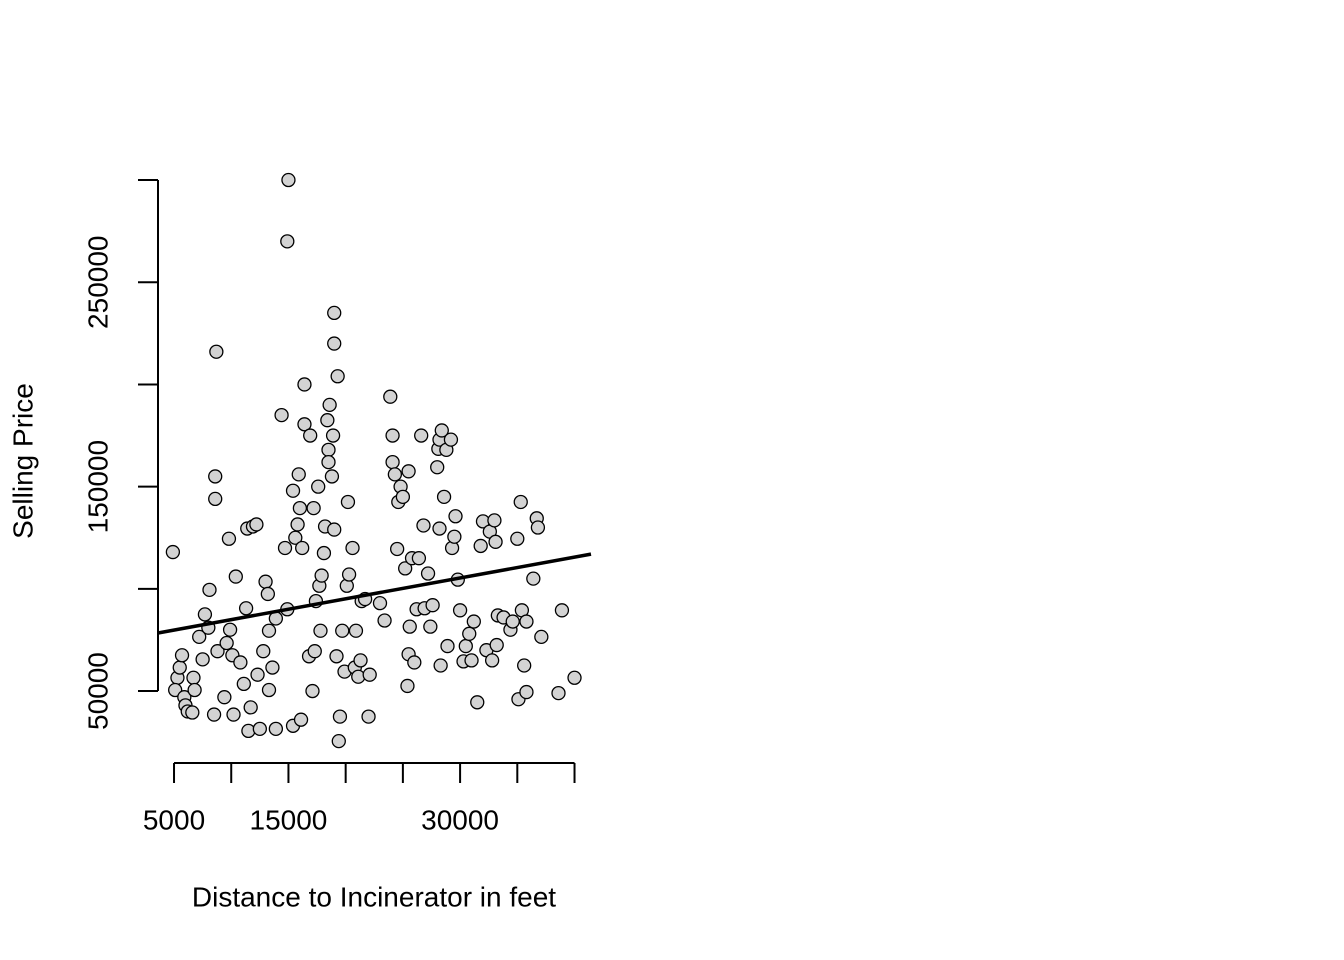 The width and height of the screenshot is (1344, 960). Describe the element at coordinates (97, 282) in the screenshot. I see `y-tick-label: 250000` at that location.